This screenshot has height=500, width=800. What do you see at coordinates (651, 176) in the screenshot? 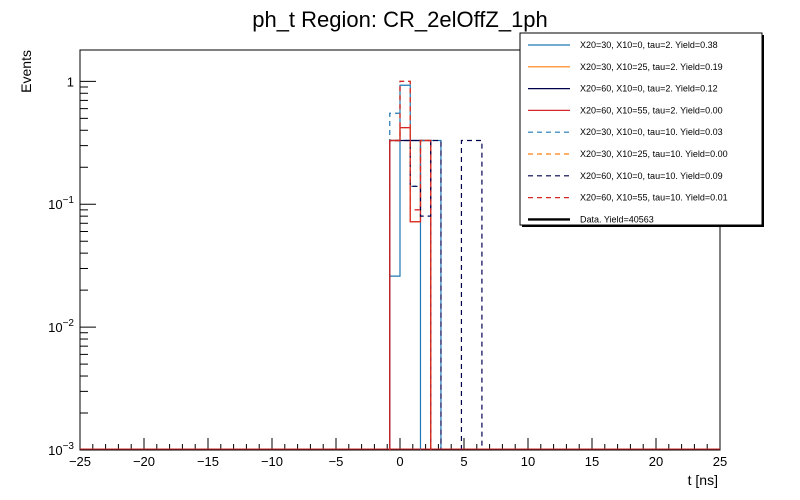
I see `legend-label: X20=60, X10=0, tau=10. Yield=0.09` at bounding box center [651, 176].